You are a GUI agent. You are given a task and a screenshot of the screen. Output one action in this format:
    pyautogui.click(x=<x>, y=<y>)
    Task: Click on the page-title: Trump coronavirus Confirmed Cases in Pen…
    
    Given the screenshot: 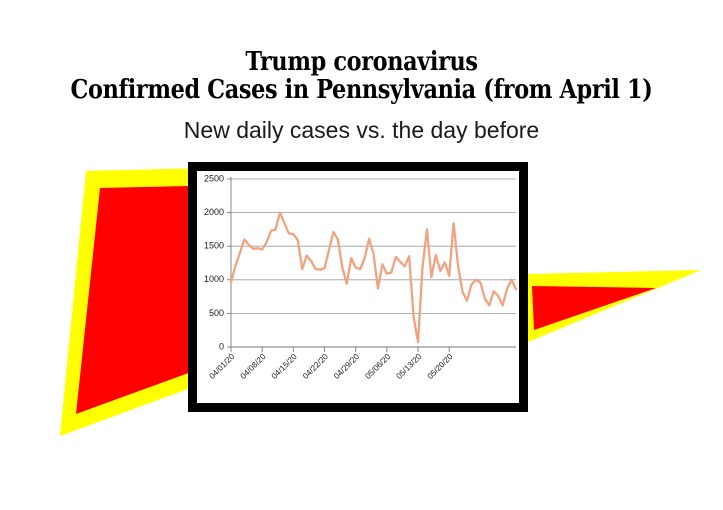 What is the action you would take?
    pyautogui.click(x=361, y=76)
    